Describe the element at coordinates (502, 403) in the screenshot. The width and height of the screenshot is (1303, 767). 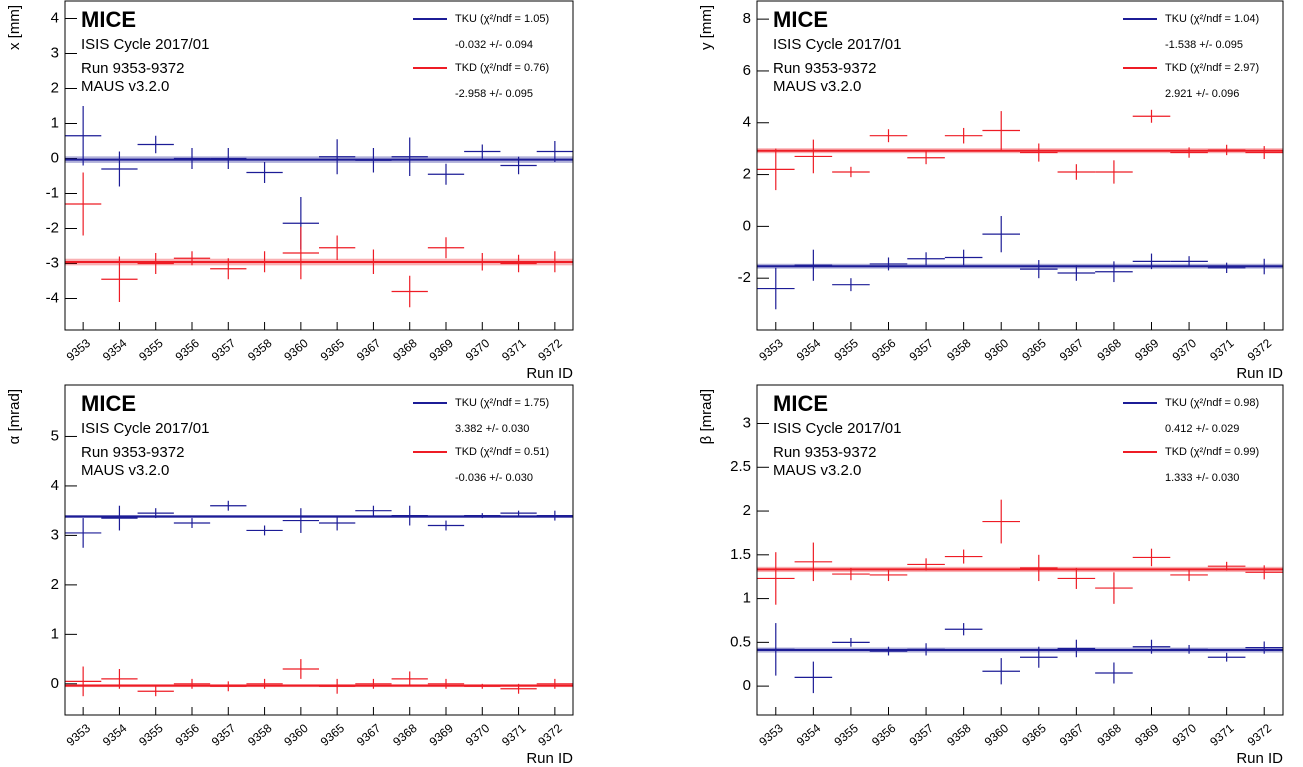
I see `legend-label: TKU (χ²/ndf = 1.75)` at that location.